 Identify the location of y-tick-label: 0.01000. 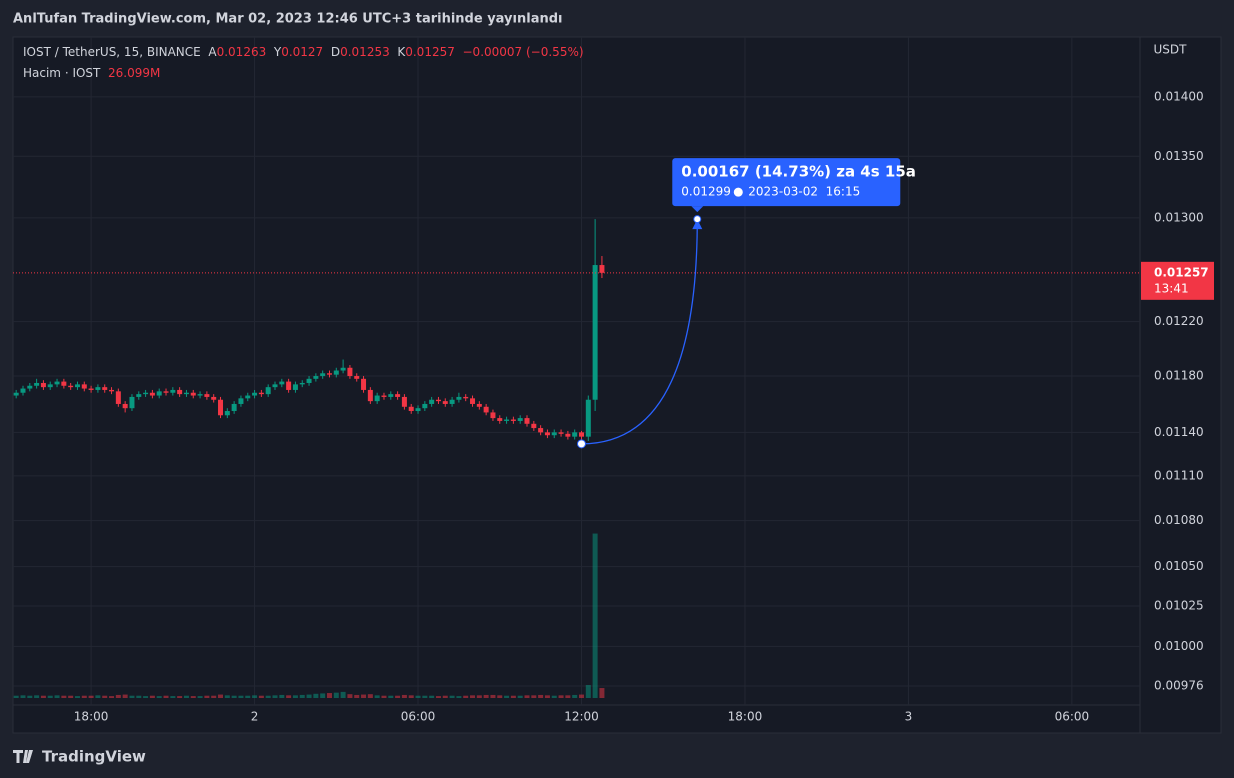
(1179, 646).